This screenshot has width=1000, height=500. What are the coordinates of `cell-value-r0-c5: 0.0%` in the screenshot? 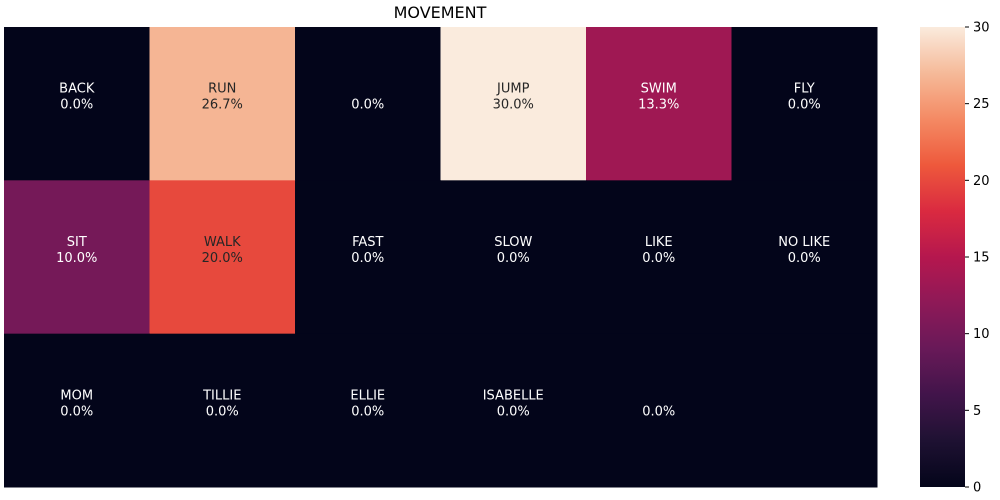 It's located at (804, 105).